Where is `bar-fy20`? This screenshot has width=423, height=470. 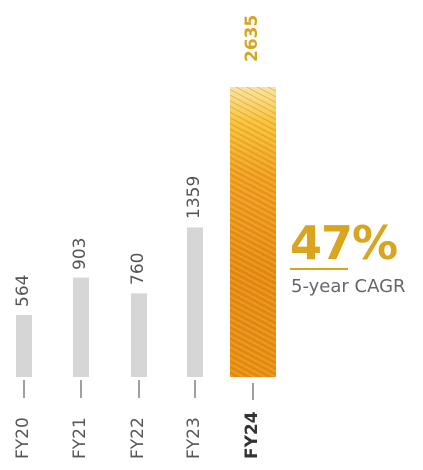 bar-fy20 is located at coordinates (24, 345).